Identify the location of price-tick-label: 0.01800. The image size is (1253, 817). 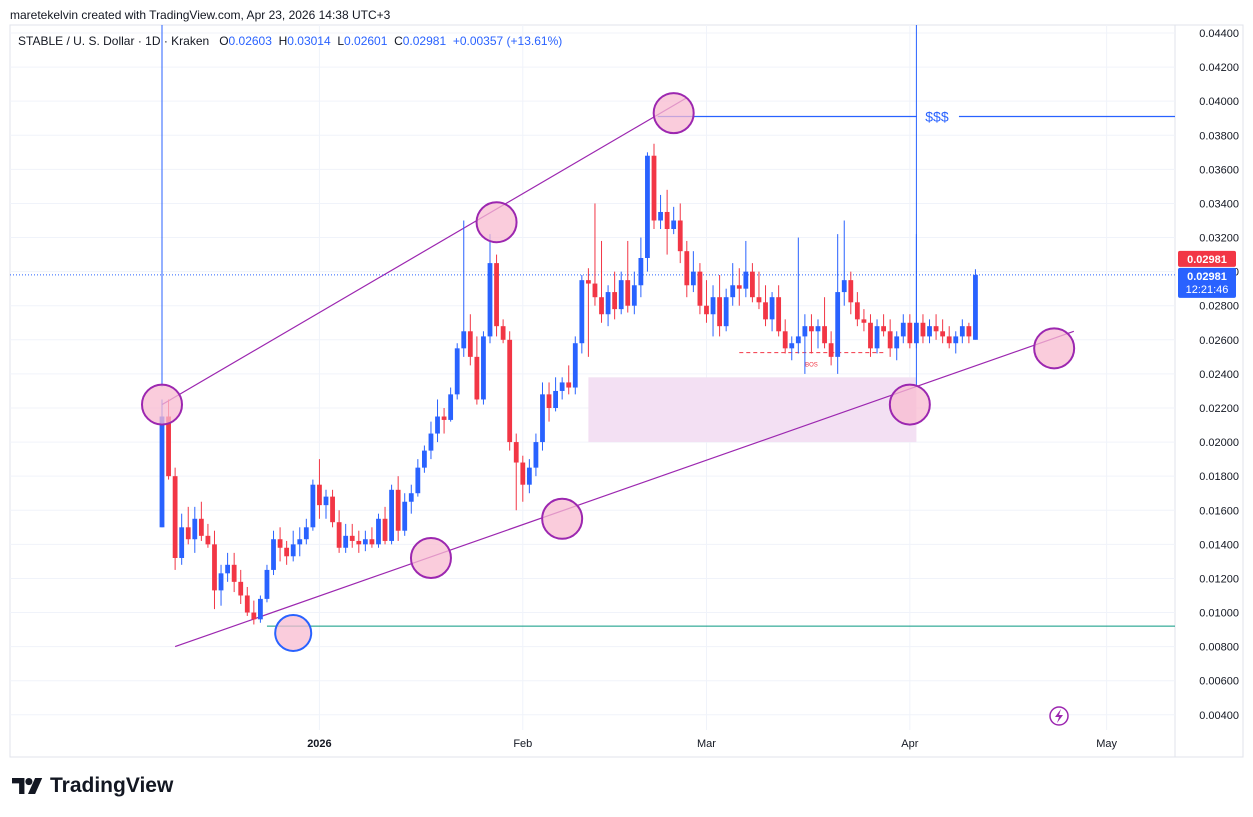
(1219, 477).